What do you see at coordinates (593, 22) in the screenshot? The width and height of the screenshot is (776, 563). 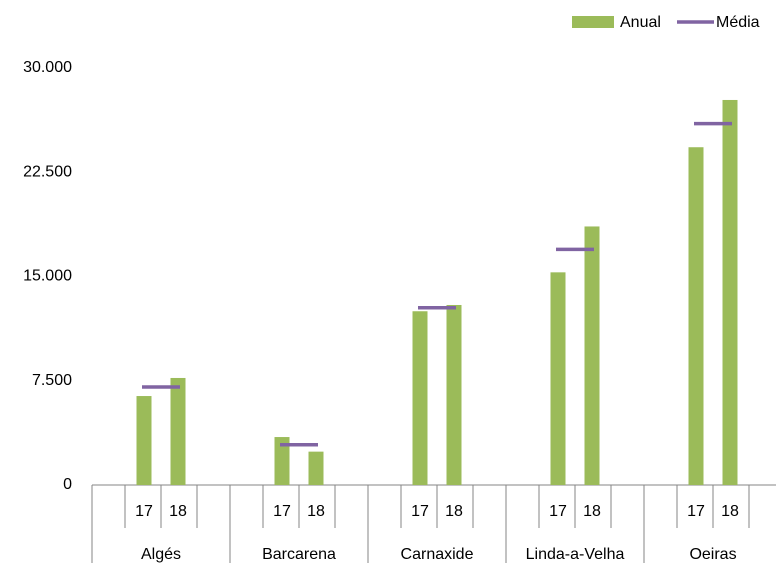 I see `legend-swatch` at bounding box center [593, 22].